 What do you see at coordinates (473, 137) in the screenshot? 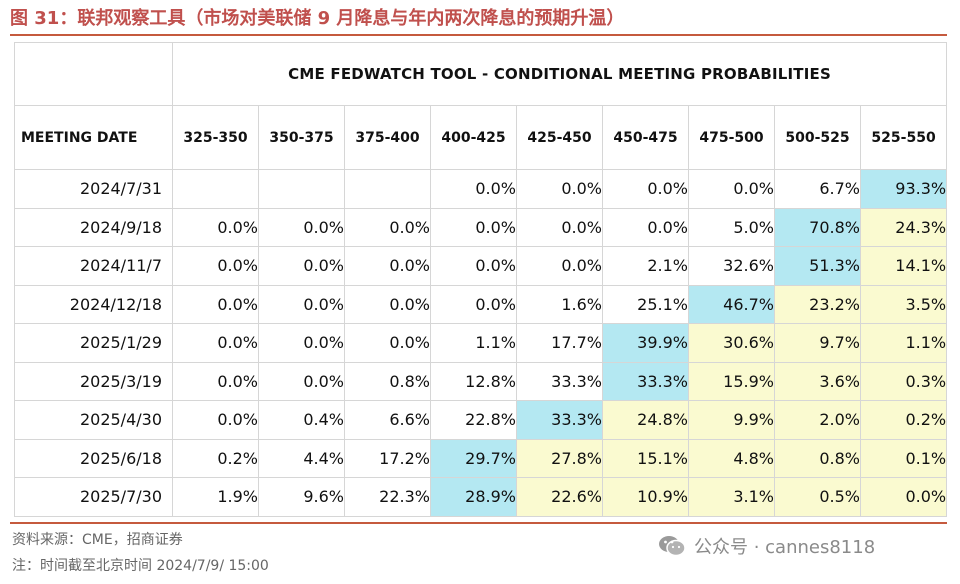
I see `rate-range-header: 400-425` at bounding box center [473, 137].